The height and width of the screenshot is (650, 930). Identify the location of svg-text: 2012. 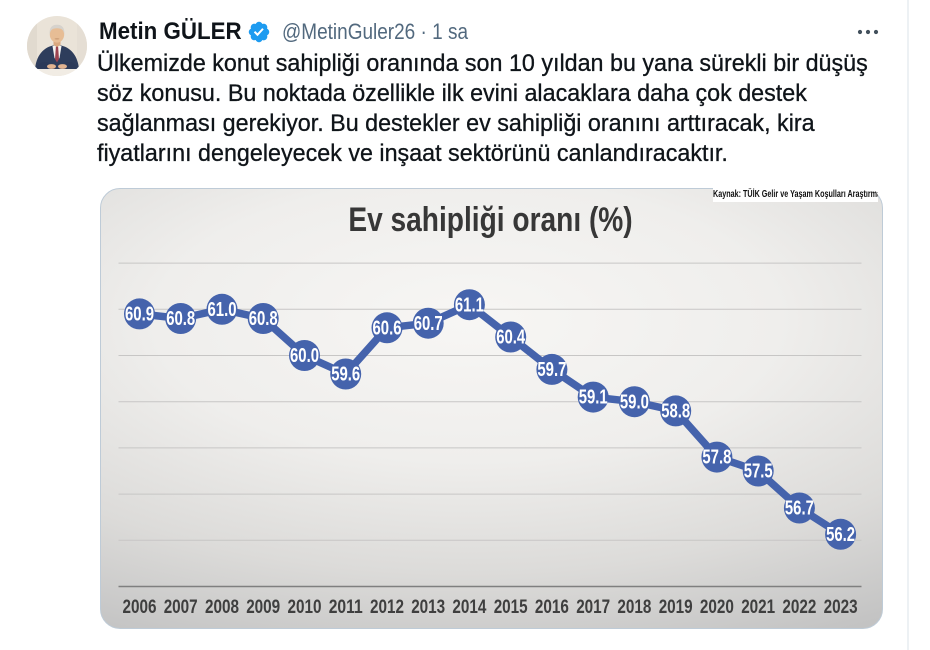
(387, 607).